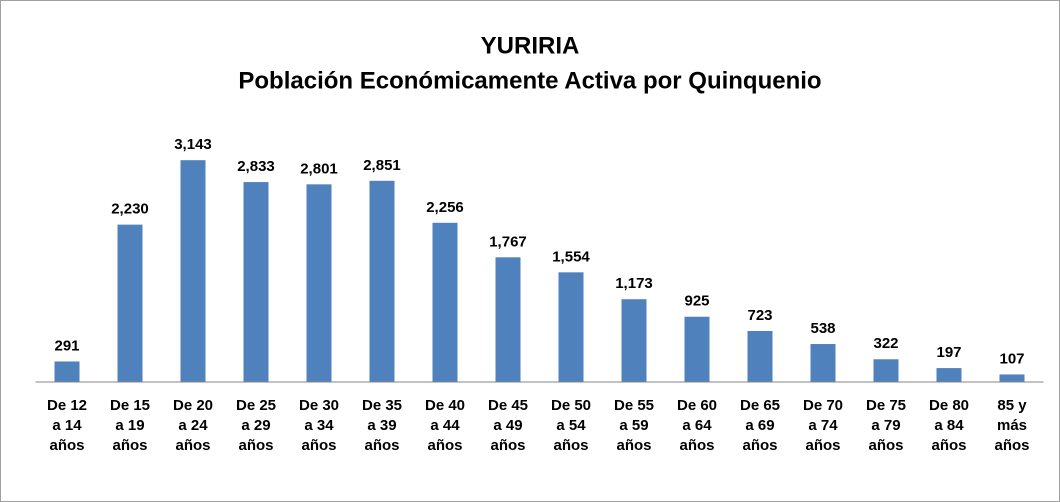  Describe the element at coordinates (634, 283) in the screenshot. I see `data-label: 1,173` at that location.